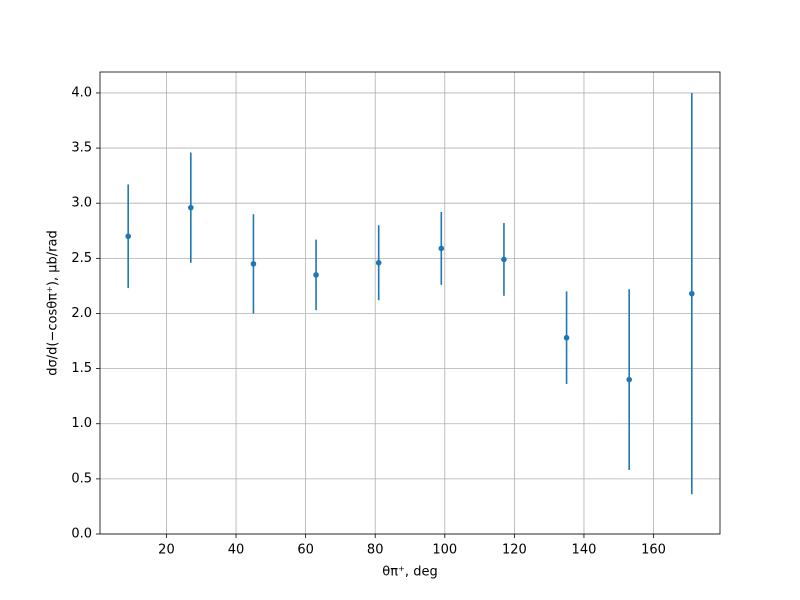 The height and width of the screenshot is (600, 800). I want to click on x-tick-label: 40, so click(236, 550).